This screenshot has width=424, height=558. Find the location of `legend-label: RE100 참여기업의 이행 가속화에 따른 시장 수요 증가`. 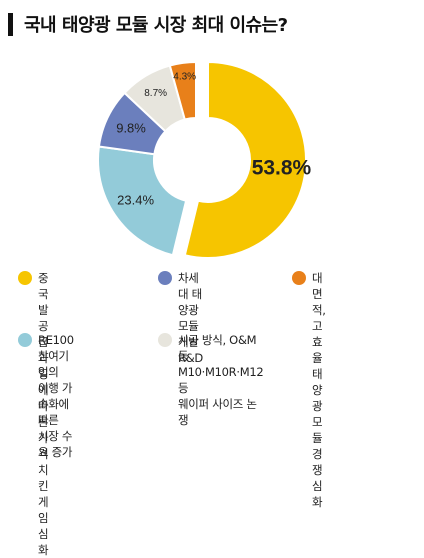

legend-label: RE100 참여기업의 이행 가속화에 따른 시장 수요 증가 is located at coordinates (56, 396).